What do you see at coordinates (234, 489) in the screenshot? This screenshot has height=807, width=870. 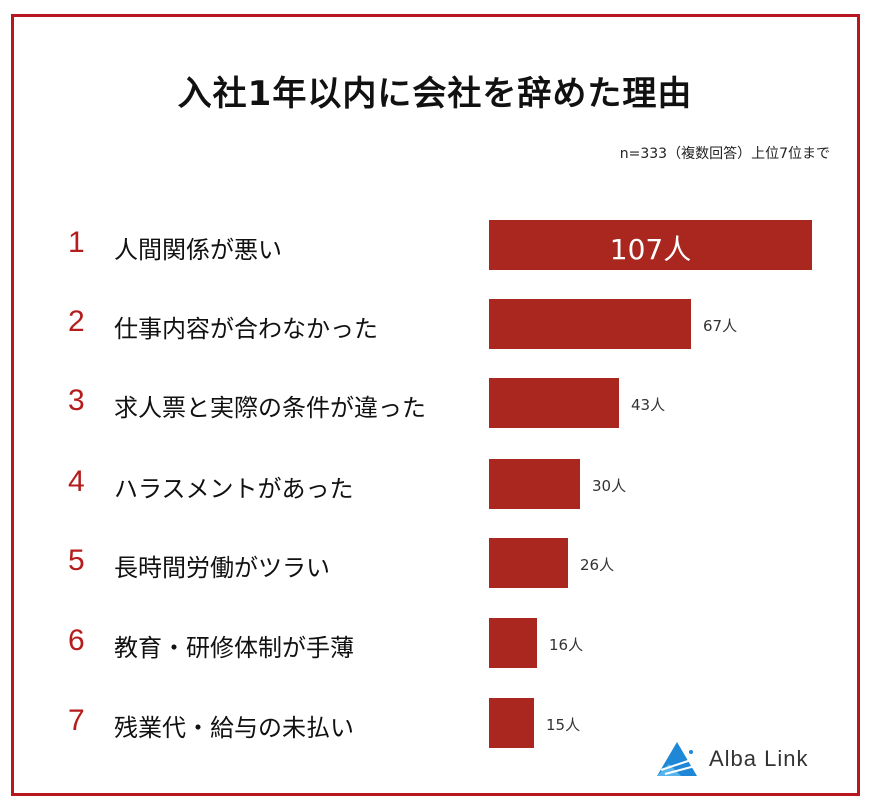 I see `reason-label: ハラスメントがあった` at bounding box center [234, 489].